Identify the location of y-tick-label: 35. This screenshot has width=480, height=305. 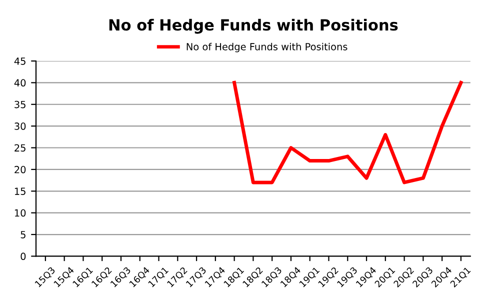
(20, 104).